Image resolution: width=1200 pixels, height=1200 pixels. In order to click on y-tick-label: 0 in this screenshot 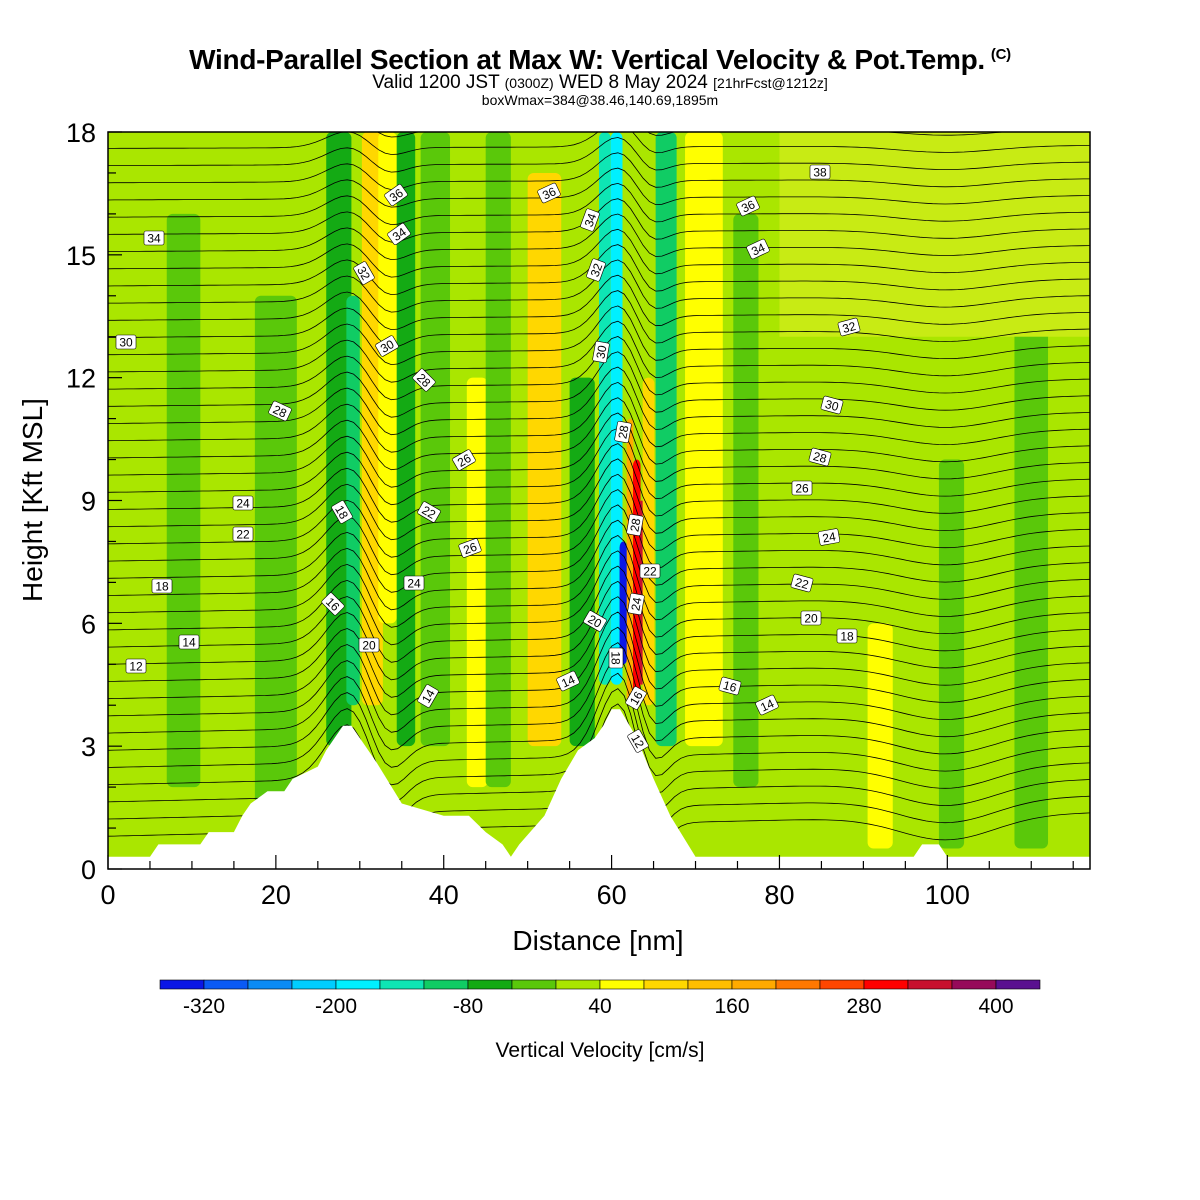, I will do `click(88, 870)`.